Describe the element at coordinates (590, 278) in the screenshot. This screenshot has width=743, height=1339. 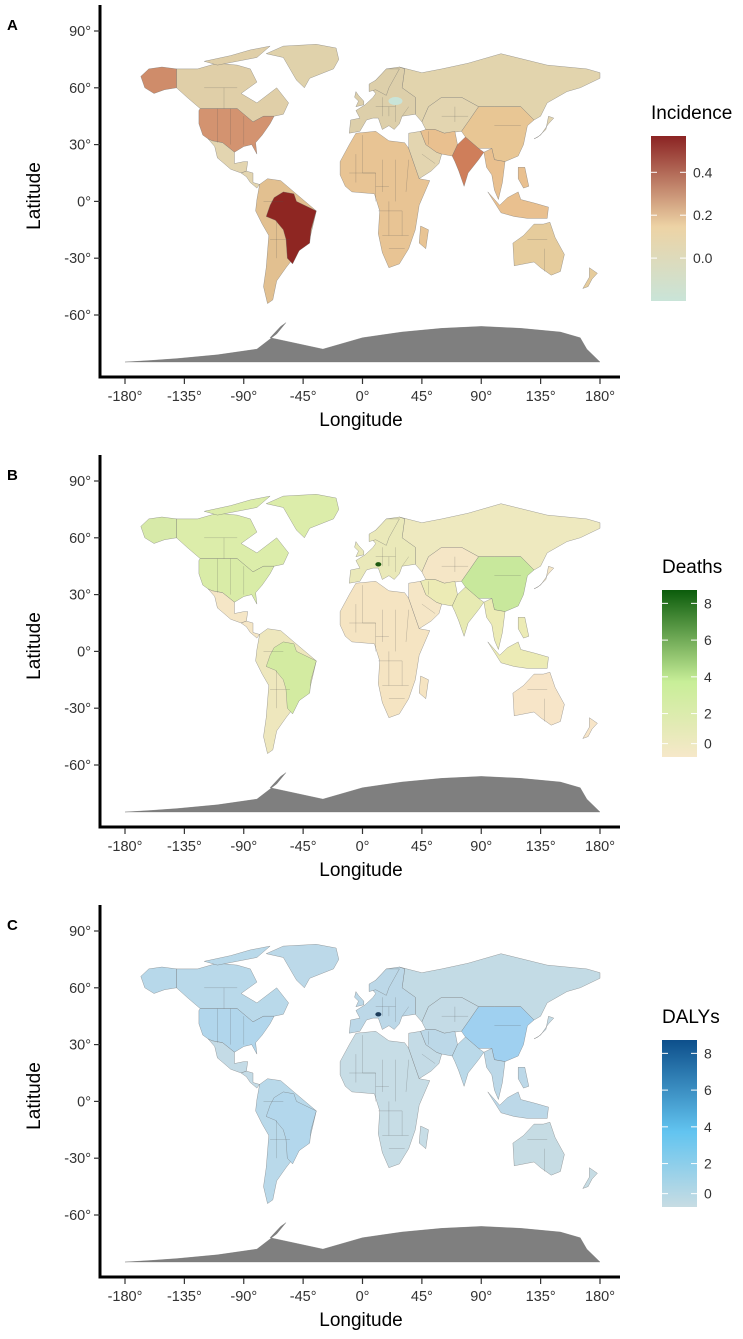
I see `region-nz` at that location.